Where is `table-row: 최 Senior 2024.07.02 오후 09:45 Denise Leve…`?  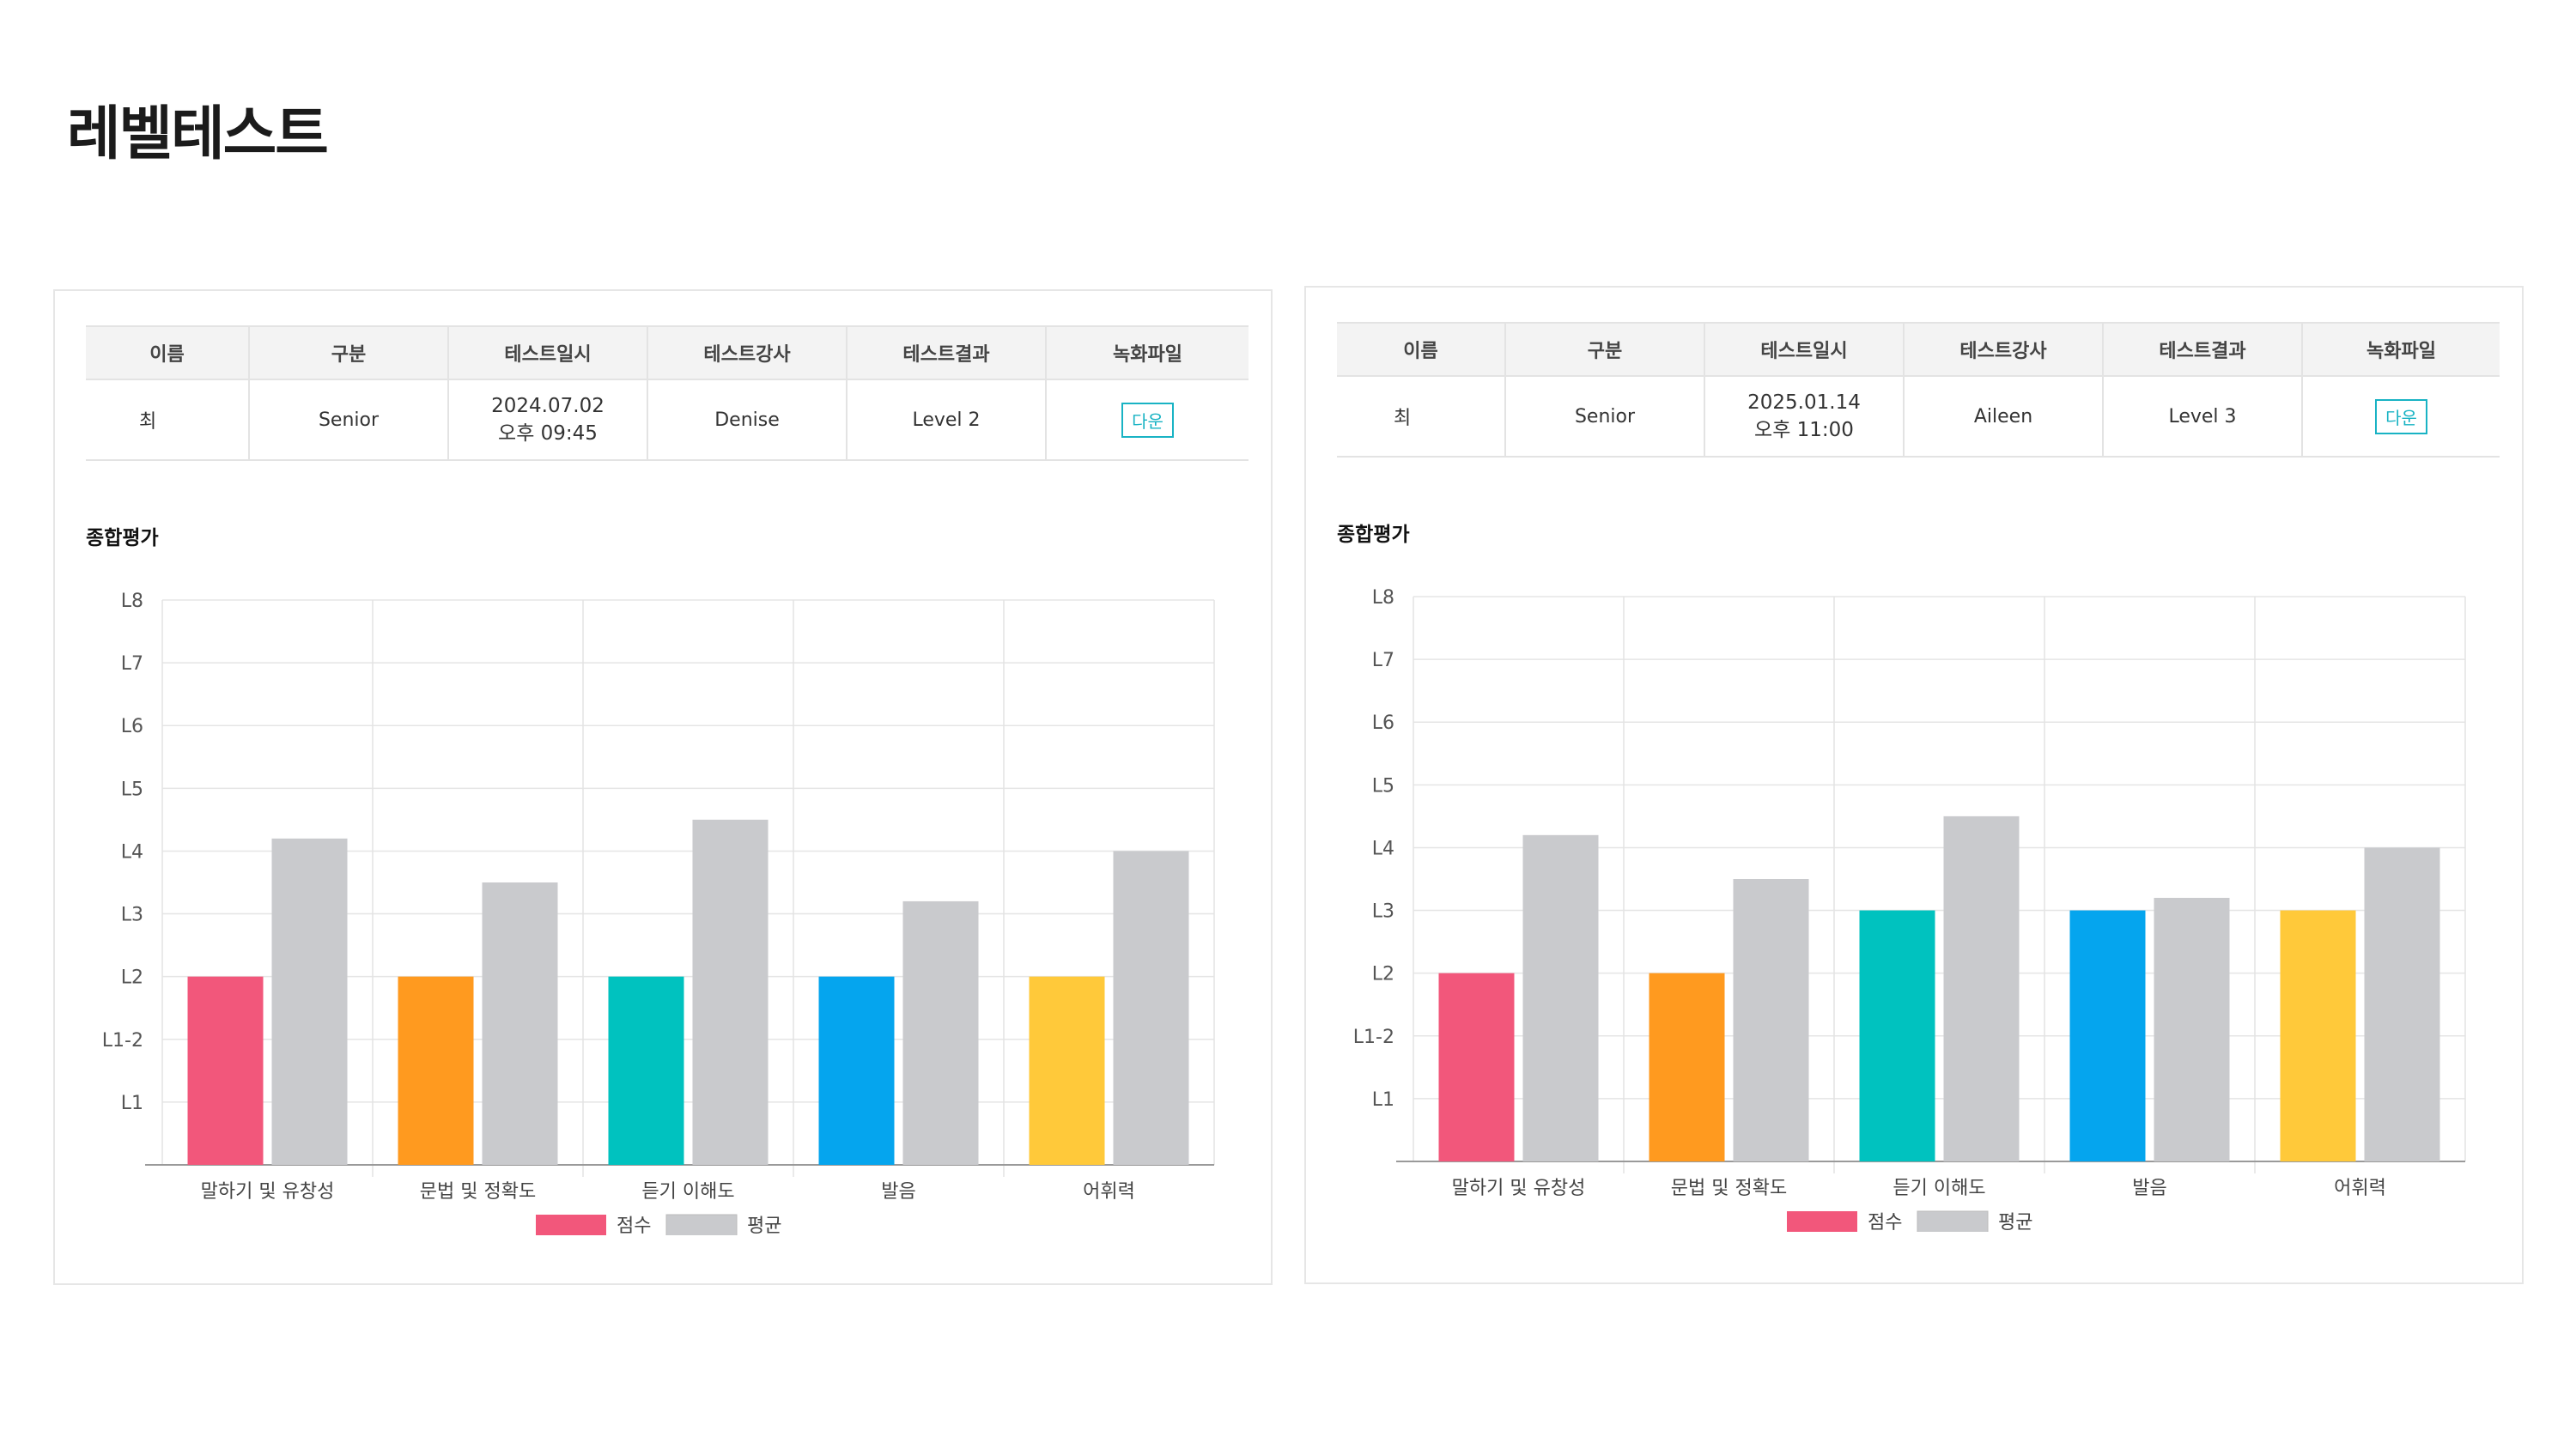 table-row: 최 Senior 2024.07.02 오후 09:45 Denise Leve… is located at coordinates (667, 420).